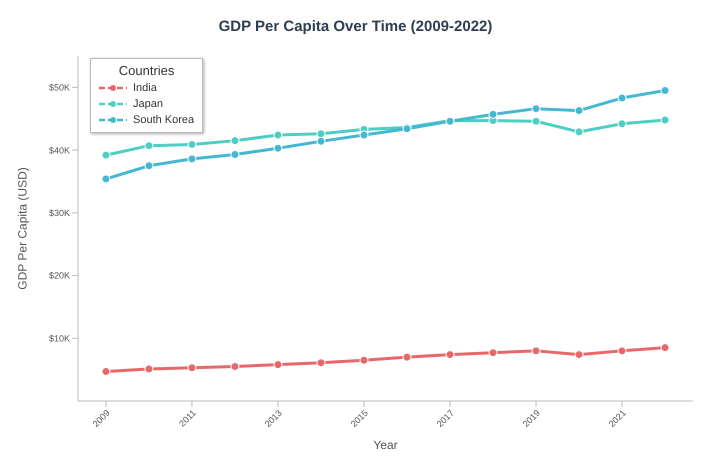 The height and width of the screenshot is (466, 711). I want to click on x-axis-title: Year, so click(385, 445).